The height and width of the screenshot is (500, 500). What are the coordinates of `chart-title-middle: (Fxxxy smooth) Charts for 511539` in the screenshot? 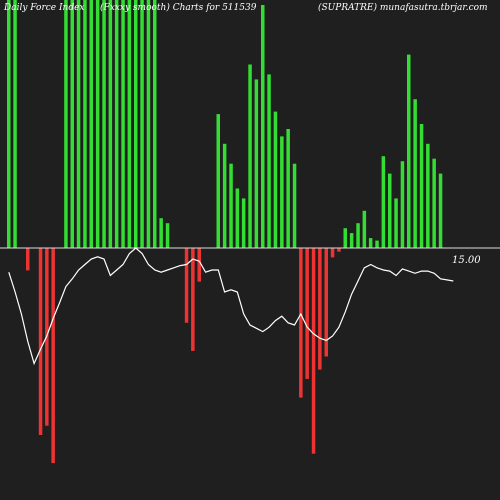 It's located at (178, 8).